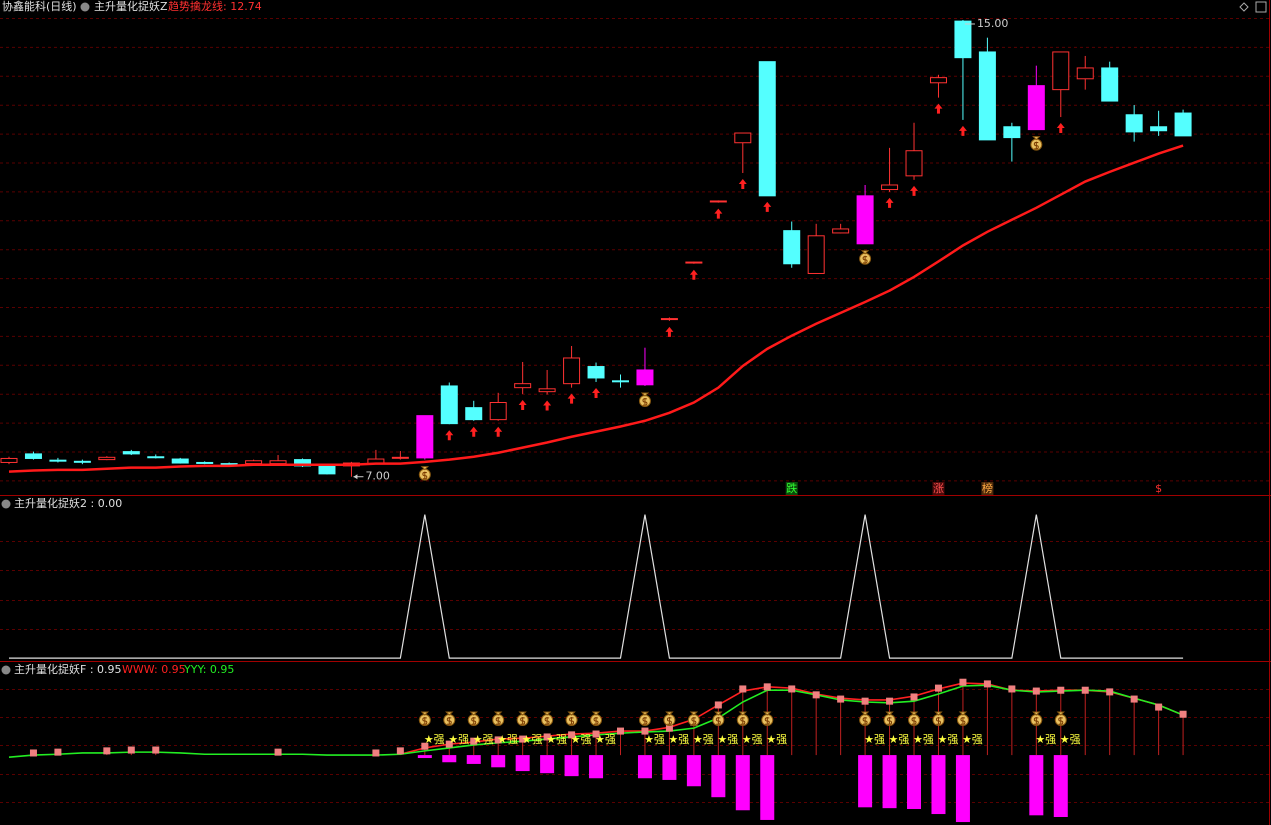 This screenshot has width=1271, height=825. What do you see at coordinates (1261, 7) in the screenshot?
I see `window-icon` at bounding box center [1261, 7].